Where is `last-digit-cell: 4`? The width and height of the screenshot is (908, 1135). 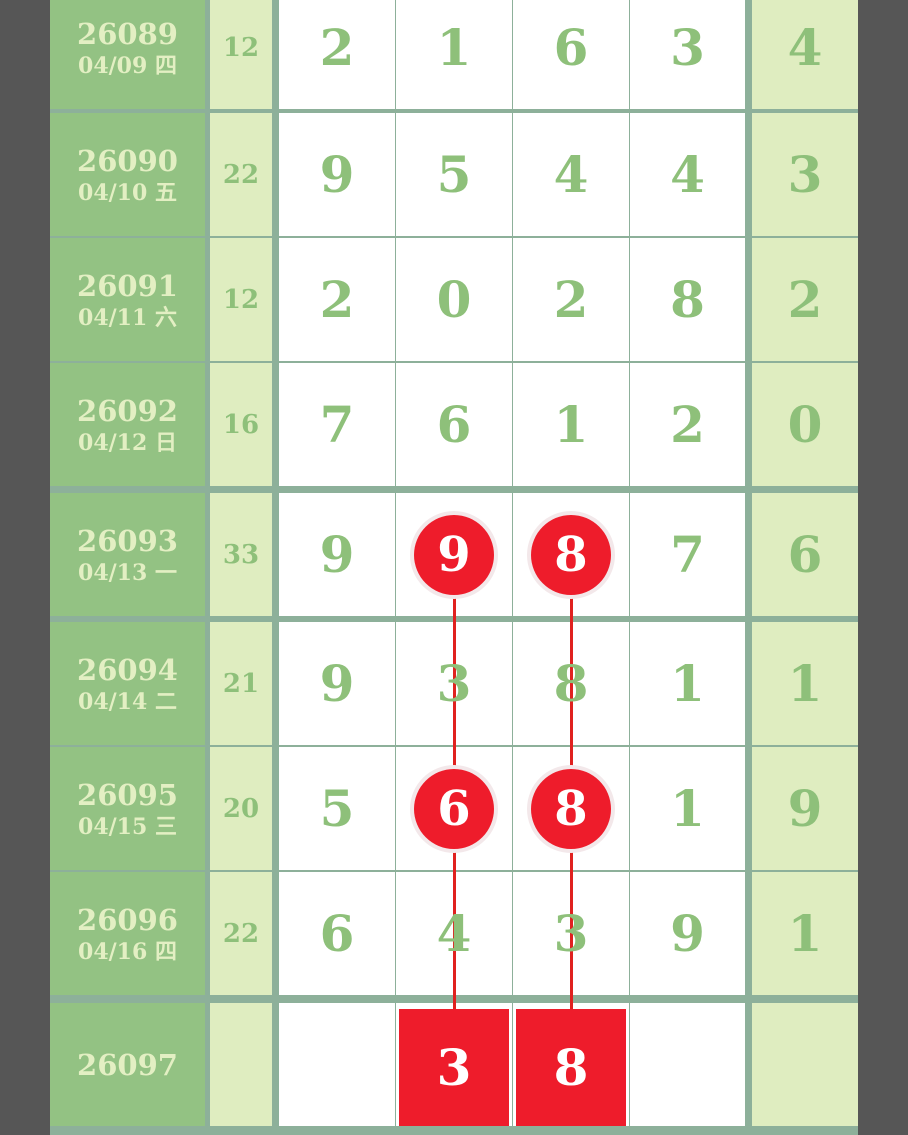
last-digit-cell: 4 is located at coordinates (805, 54).